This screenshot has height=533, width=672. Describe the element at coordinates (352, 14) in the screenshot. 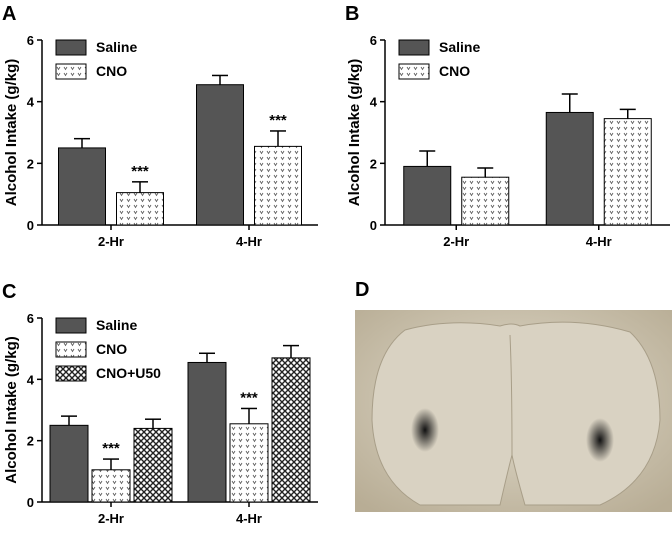

I see `panel-label: B` at that location.